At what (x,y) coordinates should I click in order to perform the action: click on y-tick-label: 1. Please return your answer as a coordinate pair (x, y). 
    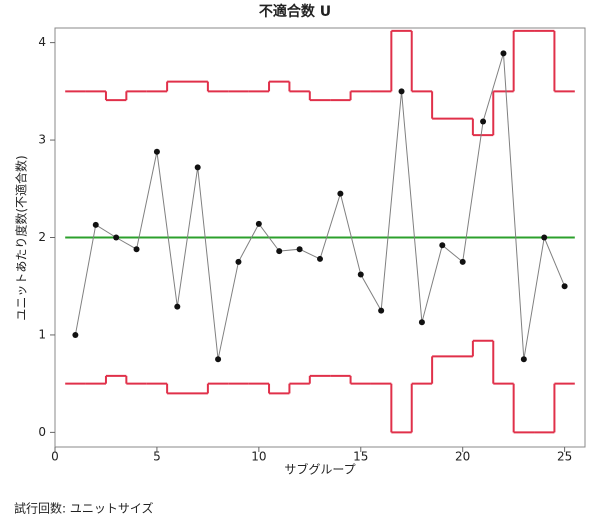
    Looking at the image, I should click on (42, 334).